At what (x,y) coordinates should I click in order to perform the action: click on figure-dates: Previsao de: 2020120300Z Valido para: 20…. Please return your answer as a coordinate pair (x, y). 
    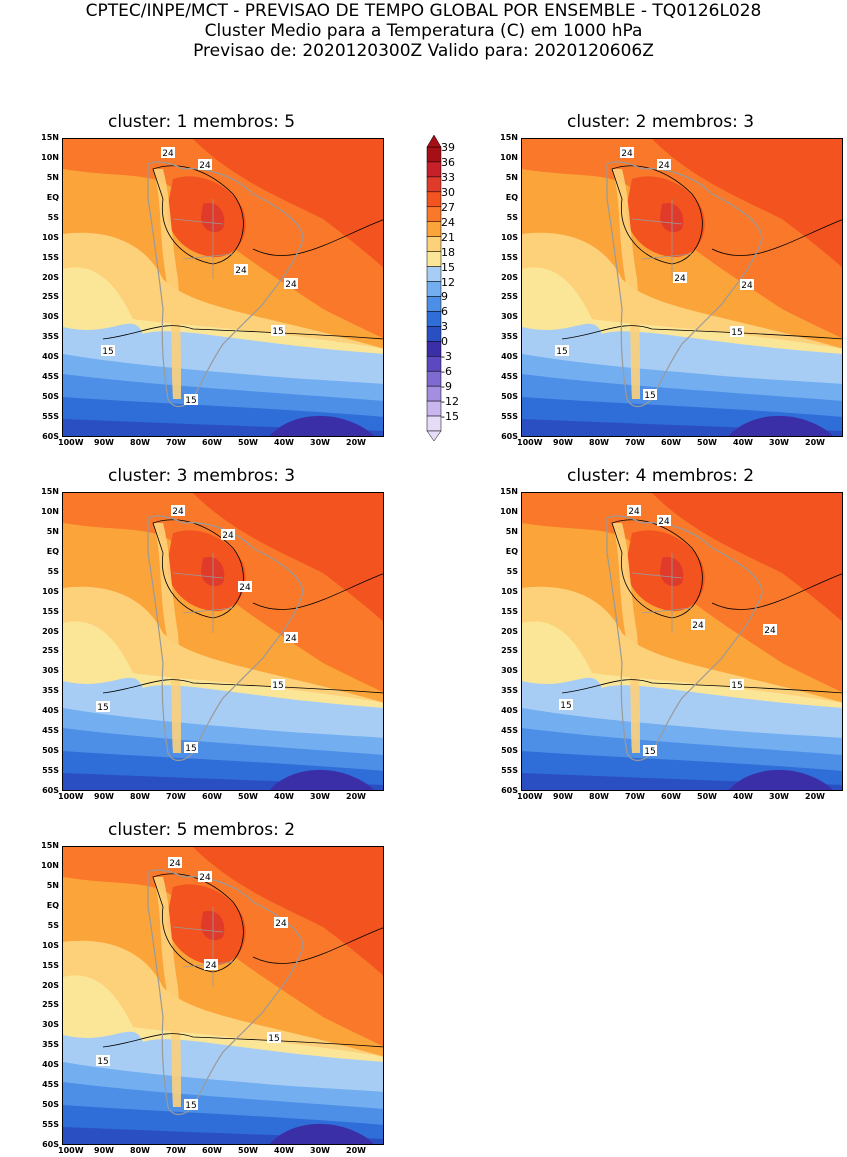
    Looking at the image, I should click on (423, 51).